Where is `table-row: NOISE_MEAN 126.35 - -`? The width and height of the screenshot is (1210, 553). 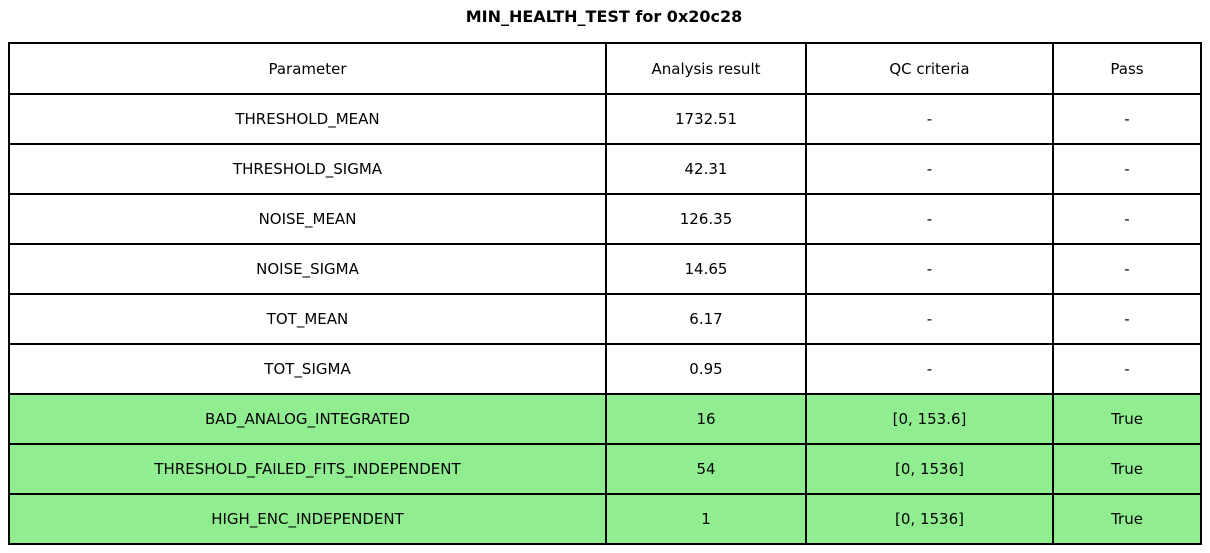 table-row: NOISE_MEAN 126.35 - - is located at coordinates (605, 219).